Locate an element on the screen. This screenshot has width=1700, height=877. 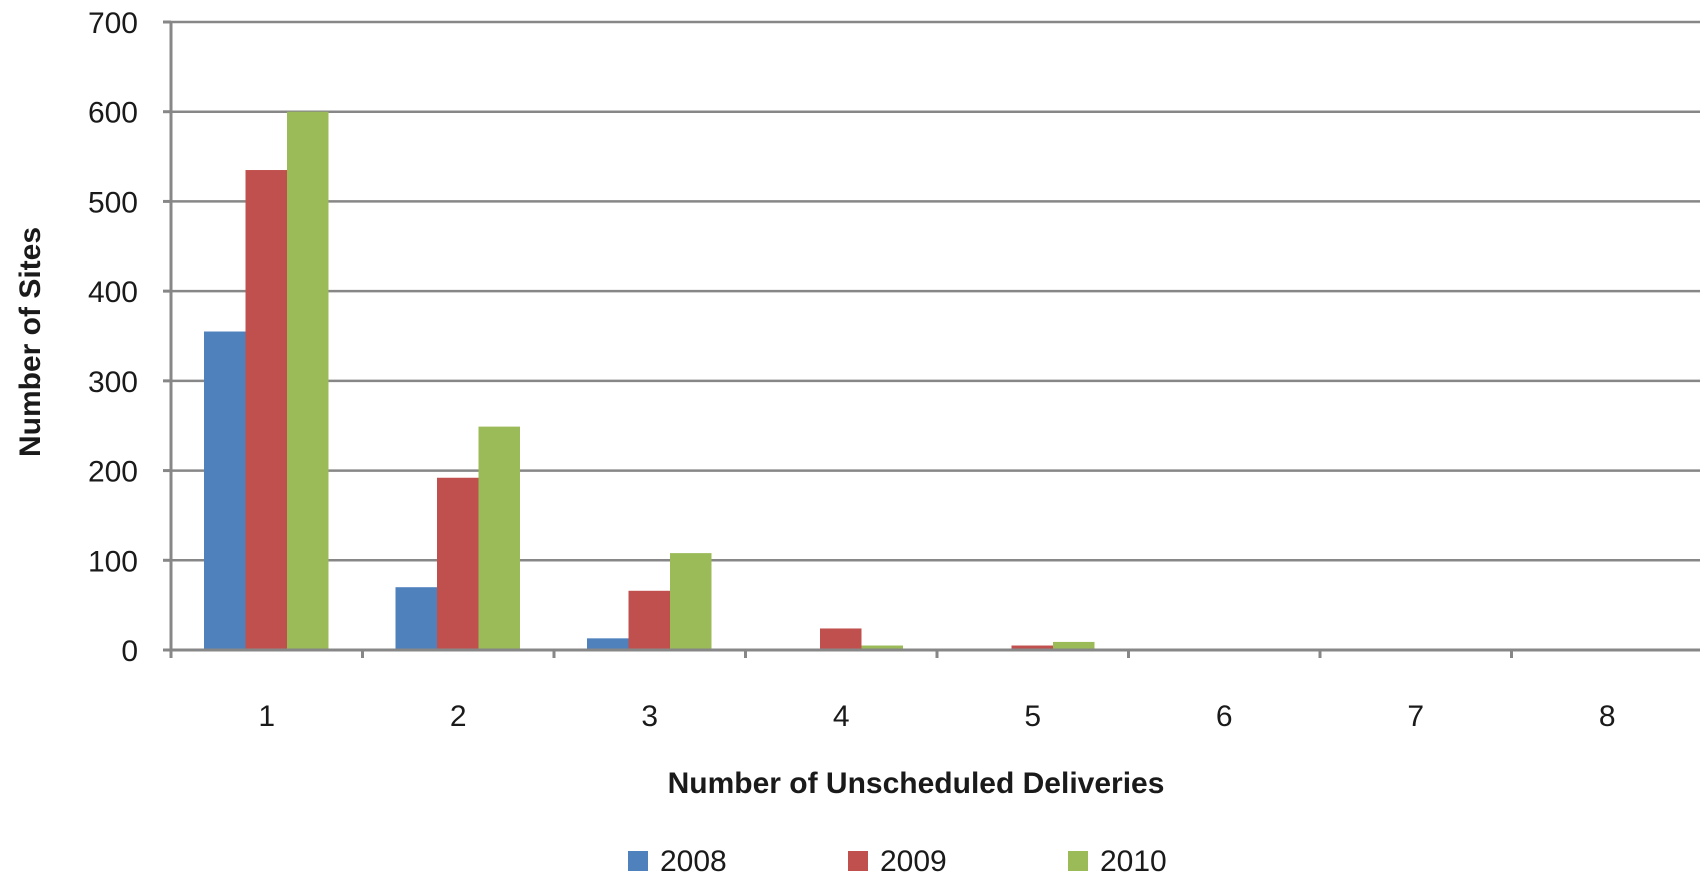
legend-swatch-2009 is located at coordinates (858, 861).